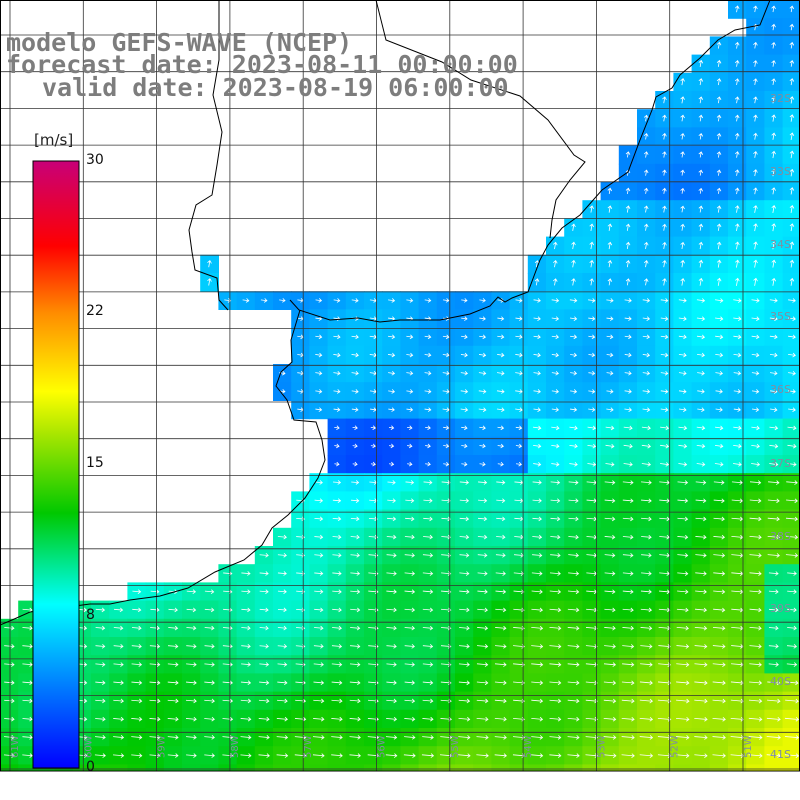 The height and width of the screenshot is (800, 800). What do you see at coordinates (780, 754) in the screenshot?
I see `latitude-label: 41S` at bounding box center [780, 754].